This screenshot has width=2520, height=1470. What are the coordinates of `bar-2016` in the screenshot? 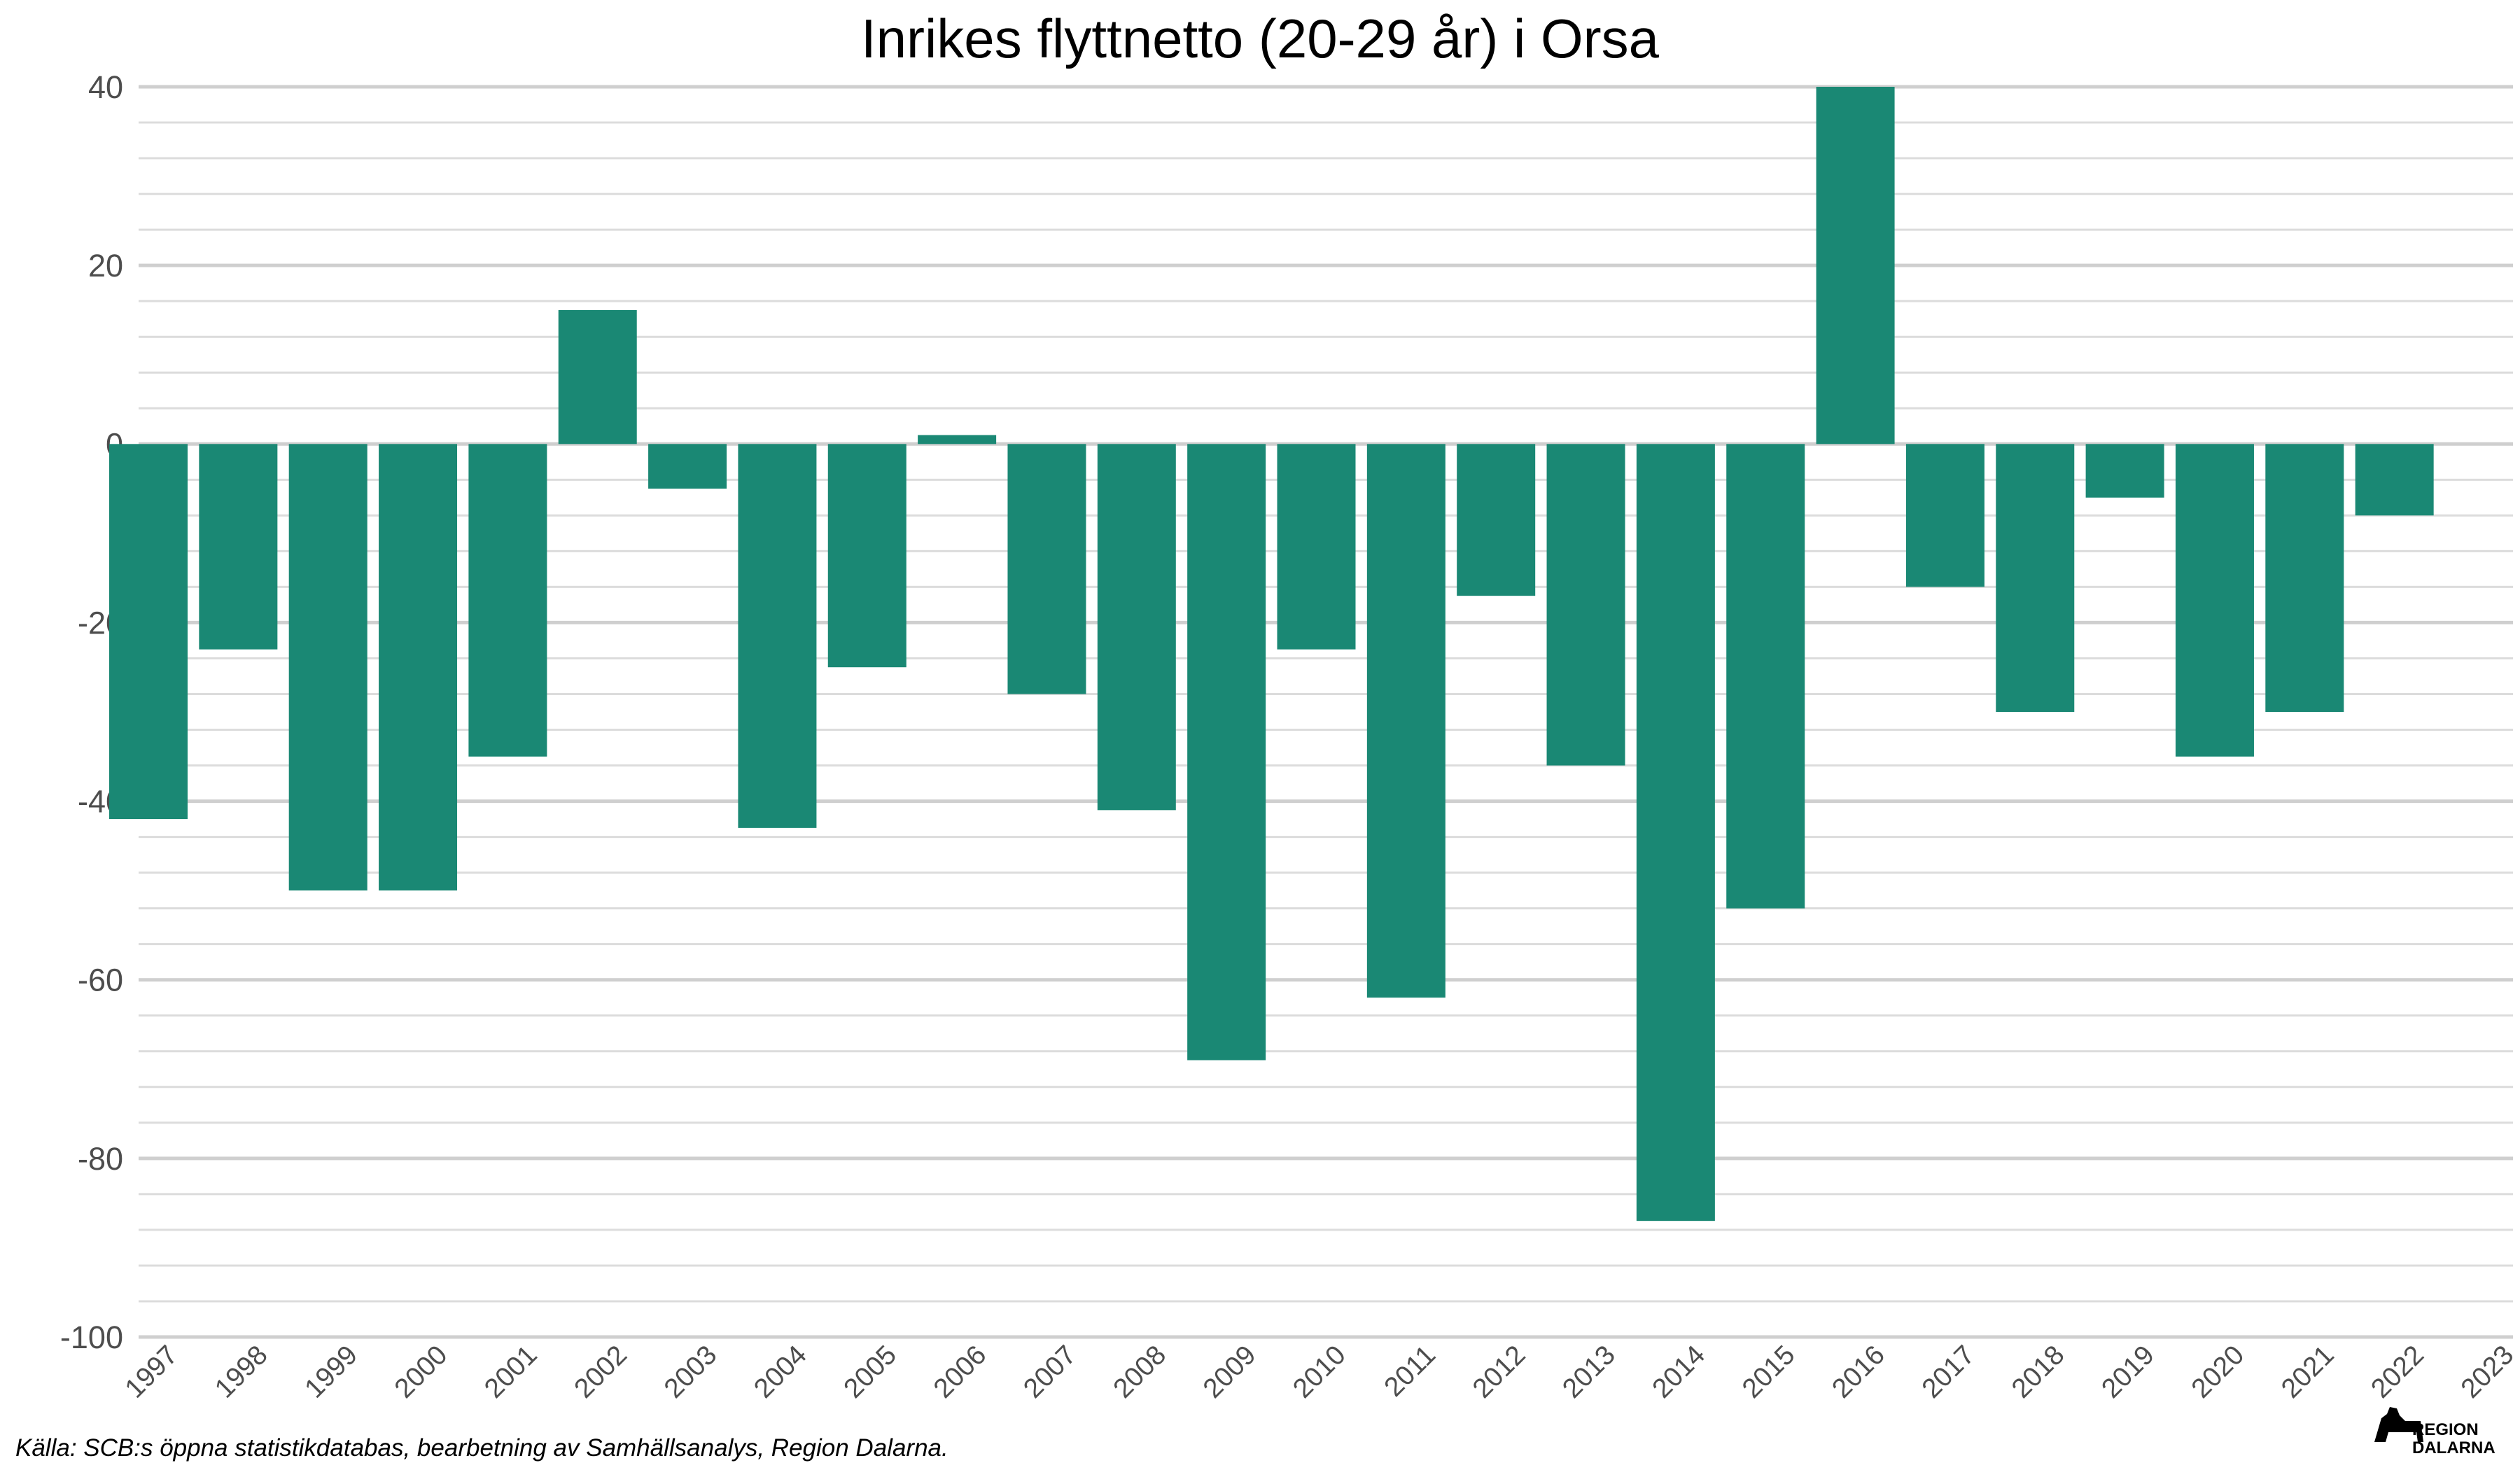 It's located at (1855, 265).